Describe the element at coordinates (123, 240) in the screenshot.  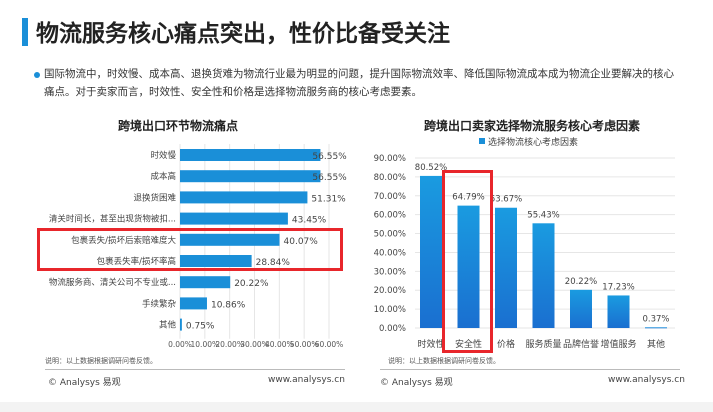
I see `category-label: 包裹丢失/损坏后索赔难度大` at that location.